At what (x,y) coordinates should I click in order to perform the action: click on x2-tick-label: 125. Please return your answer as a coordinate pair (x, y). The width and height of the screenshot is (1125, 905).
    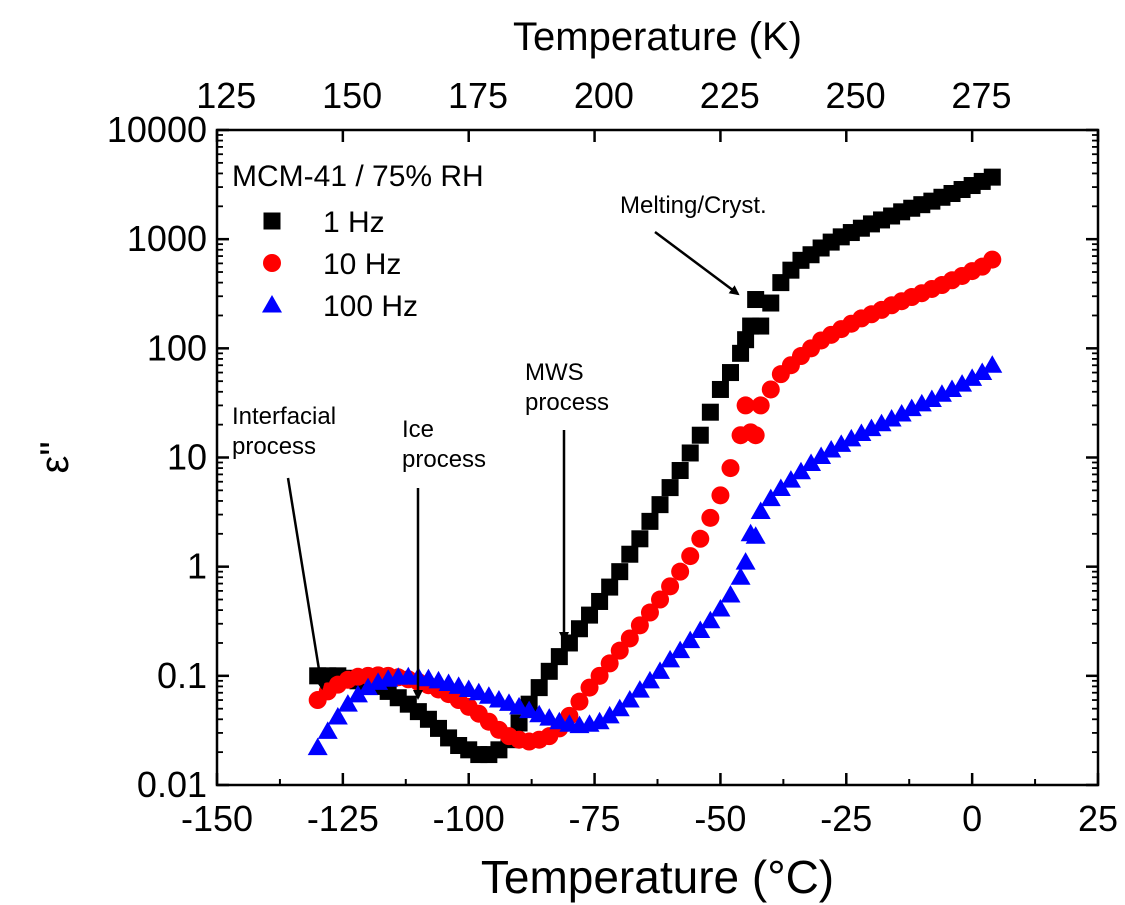
    Looking at the image, I should click on (226, 95).